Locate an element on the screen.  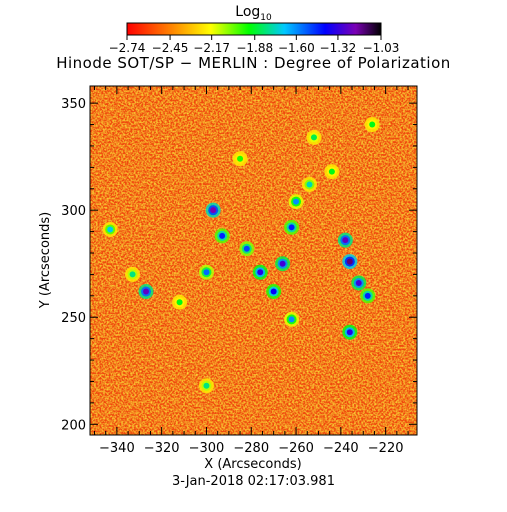
colorbar-tick-label: −2.74 is located at coordinates (127, 48).